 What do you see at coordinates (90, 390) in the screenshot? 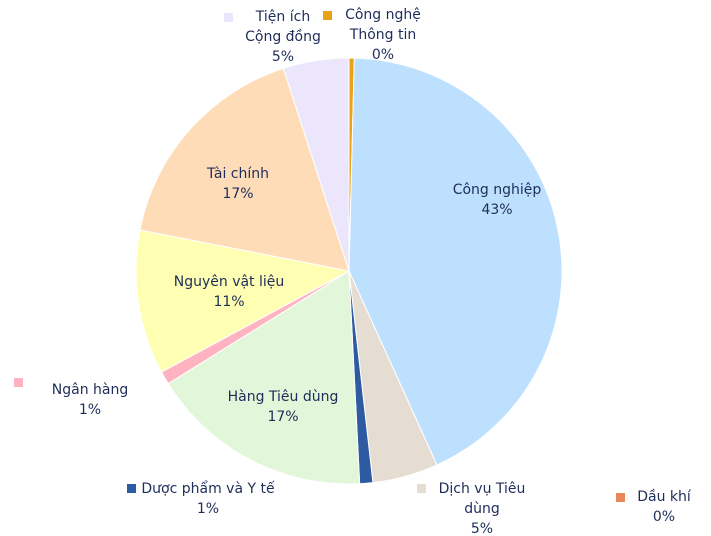
I see `category-name: Ngân hàng` at bounding box center [90, 390].